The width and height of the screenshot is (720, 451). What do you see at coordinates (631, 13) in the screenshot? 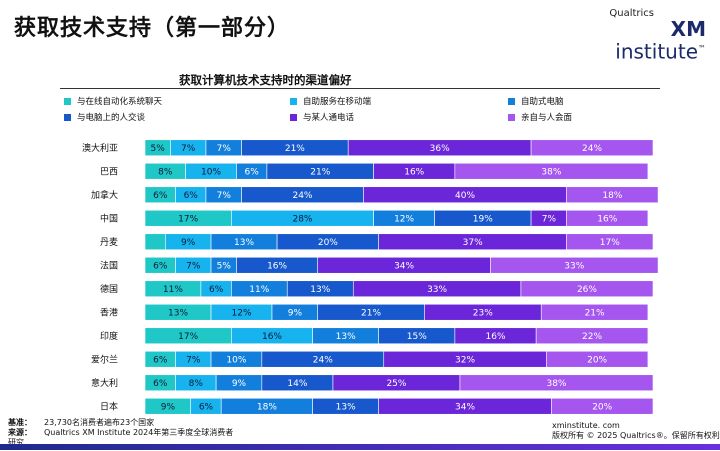
I see `logo-qualtrics-text: Qualtrics` at bounding box center [631, 13].